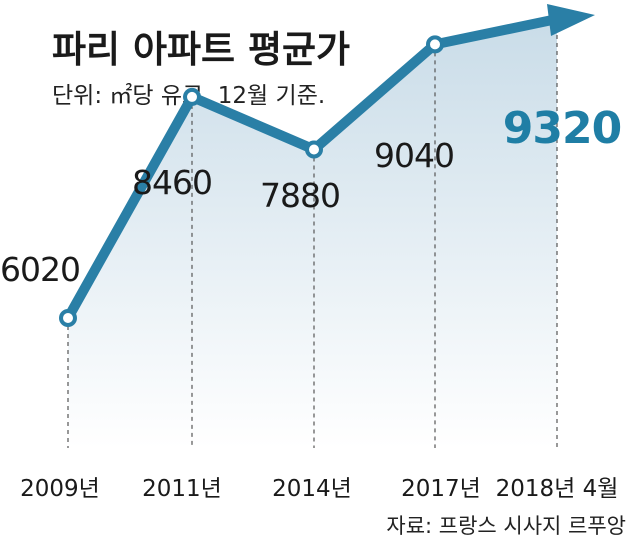 This screenshot has height=553, width=640. Describe the element at coordinates (60, 489) in the screenshot. I see `x-tick-label-0: 2009년` at that location.